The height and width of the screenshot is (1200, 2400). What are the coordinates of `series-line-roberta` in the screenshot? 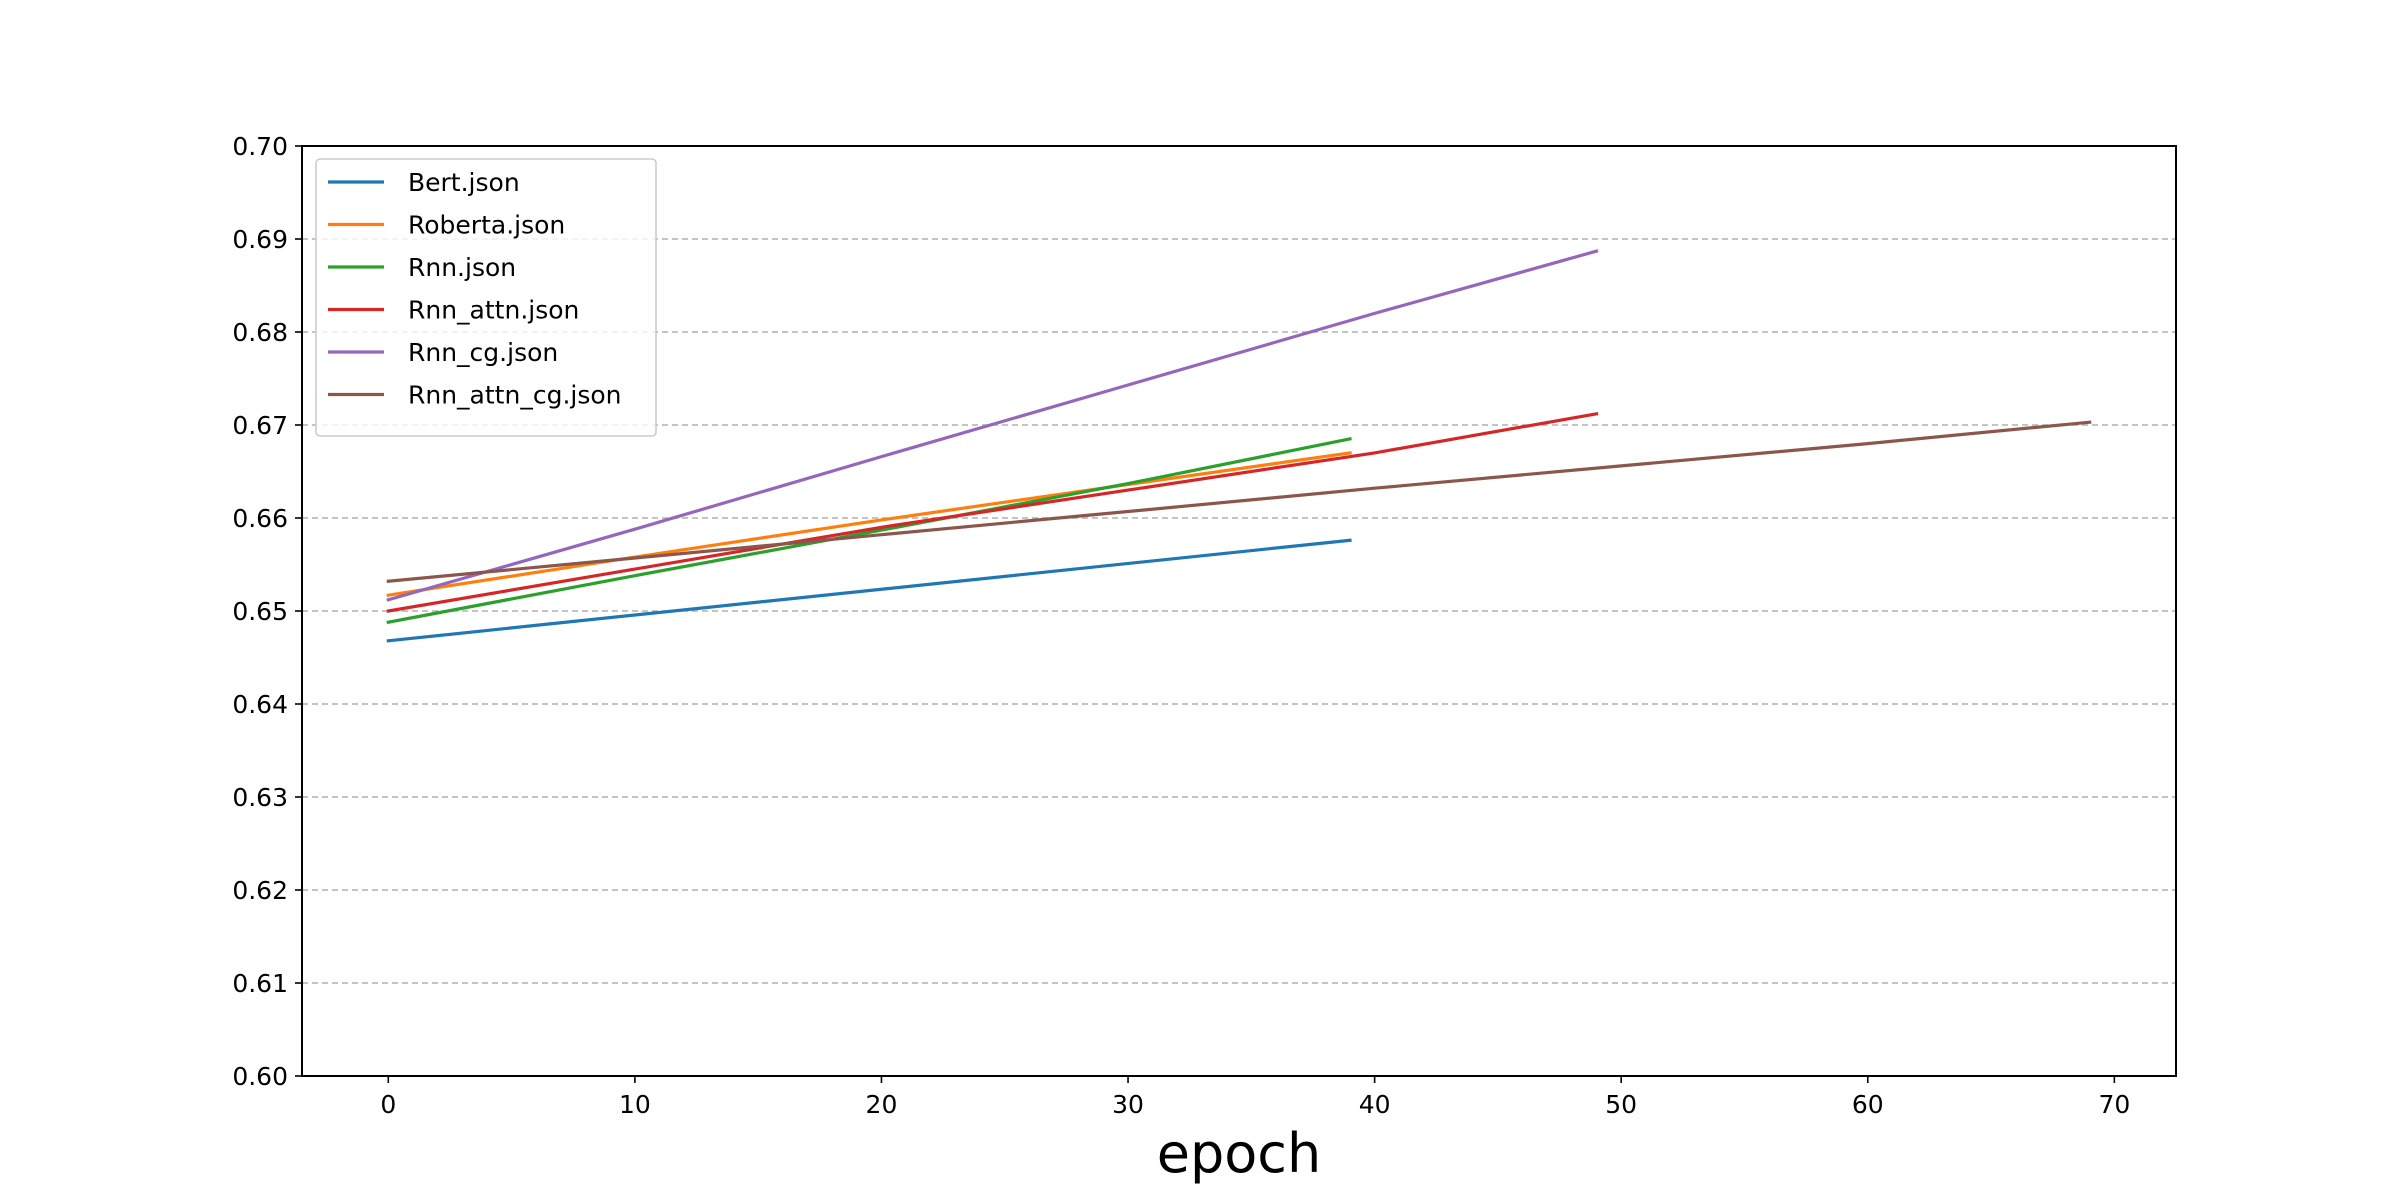 It's located at (869, 524).